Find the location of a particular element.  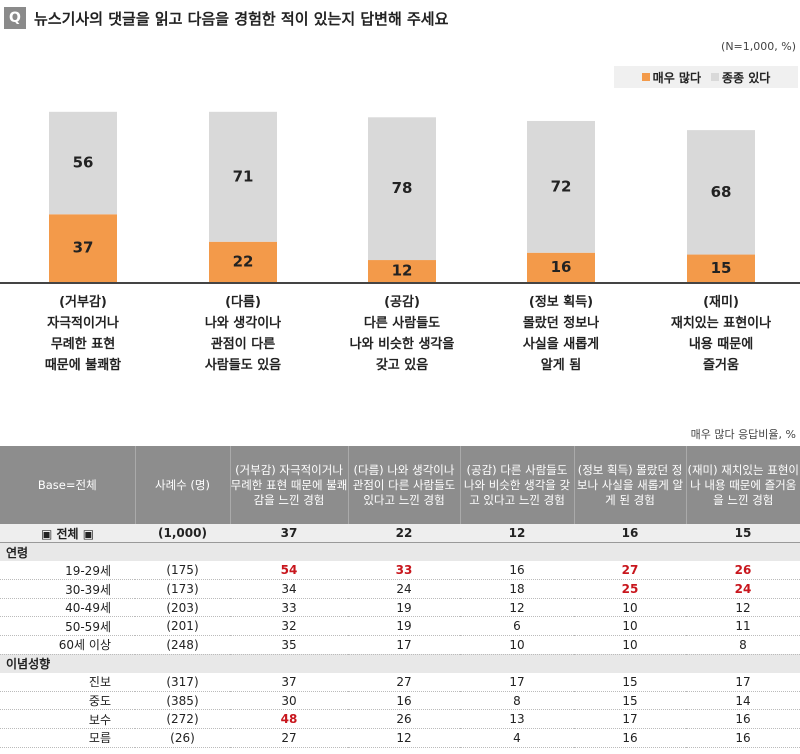

chart-baseline is located at coordinates (400, 283).